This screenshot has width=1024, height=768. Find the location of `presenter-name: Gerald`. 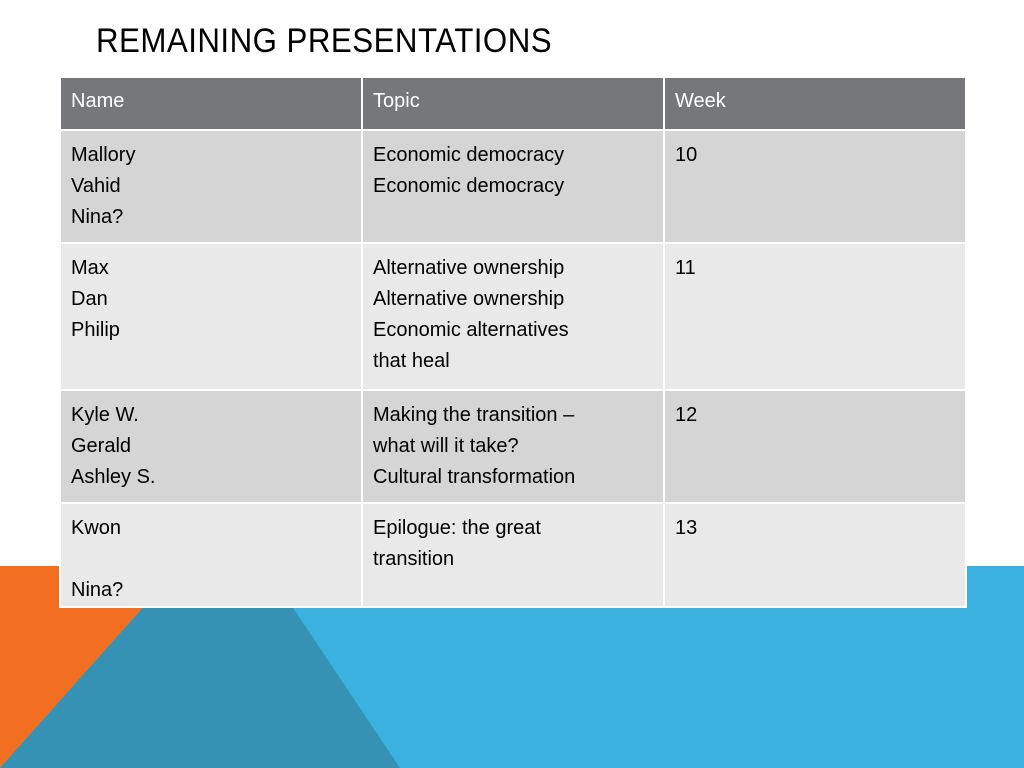

presenter-name: Gerald is located at coordinates (101, 446).